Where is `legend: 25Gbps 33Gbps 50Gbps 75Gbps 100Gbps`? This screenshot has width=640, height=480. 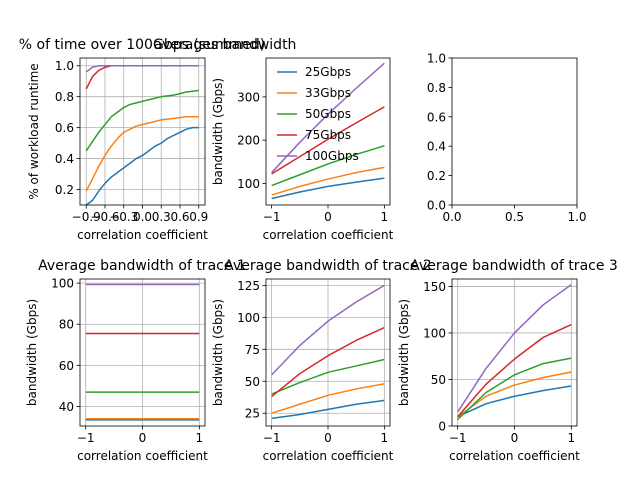
legend: 25Gbps 33Gbps 50Gbps 75Gbps 100Gbps is located at coordinates (318, 114).